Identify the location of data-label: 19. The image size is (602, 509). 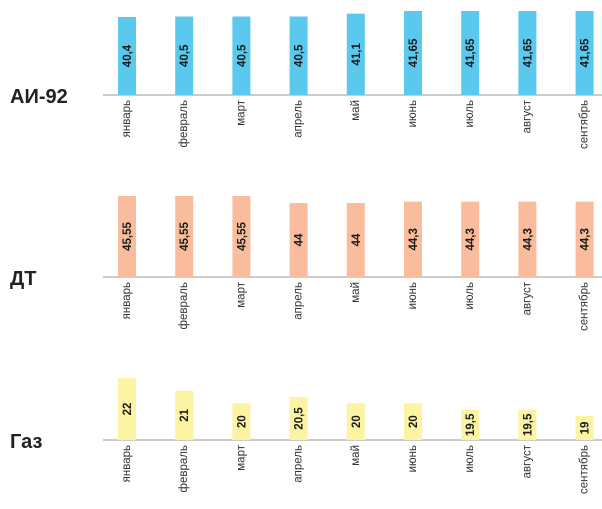
(586, 428).